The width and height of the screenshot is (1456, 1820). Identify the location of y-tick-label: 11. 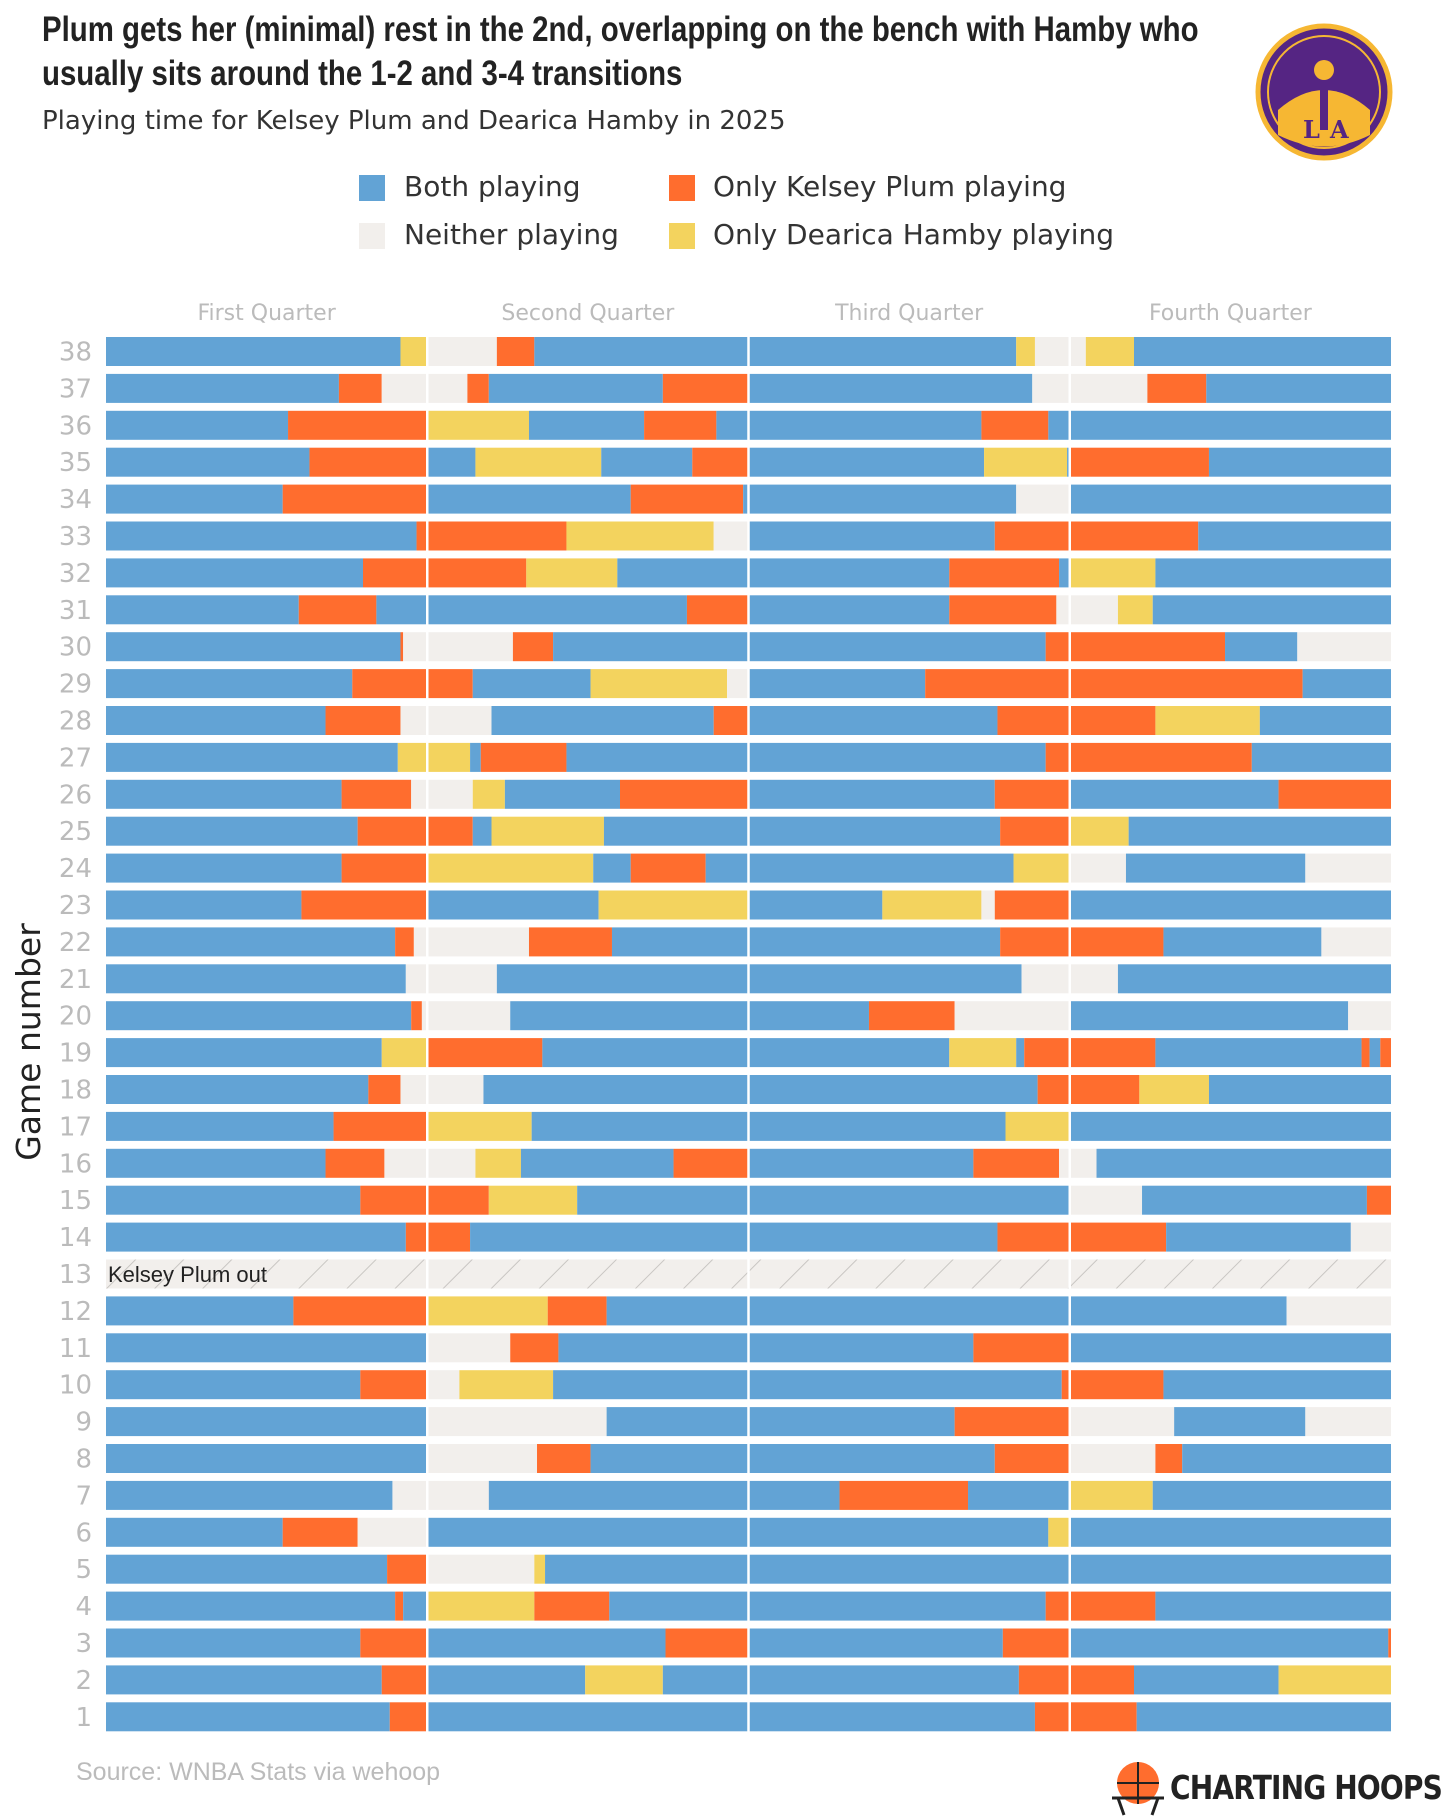
(75, 1349).